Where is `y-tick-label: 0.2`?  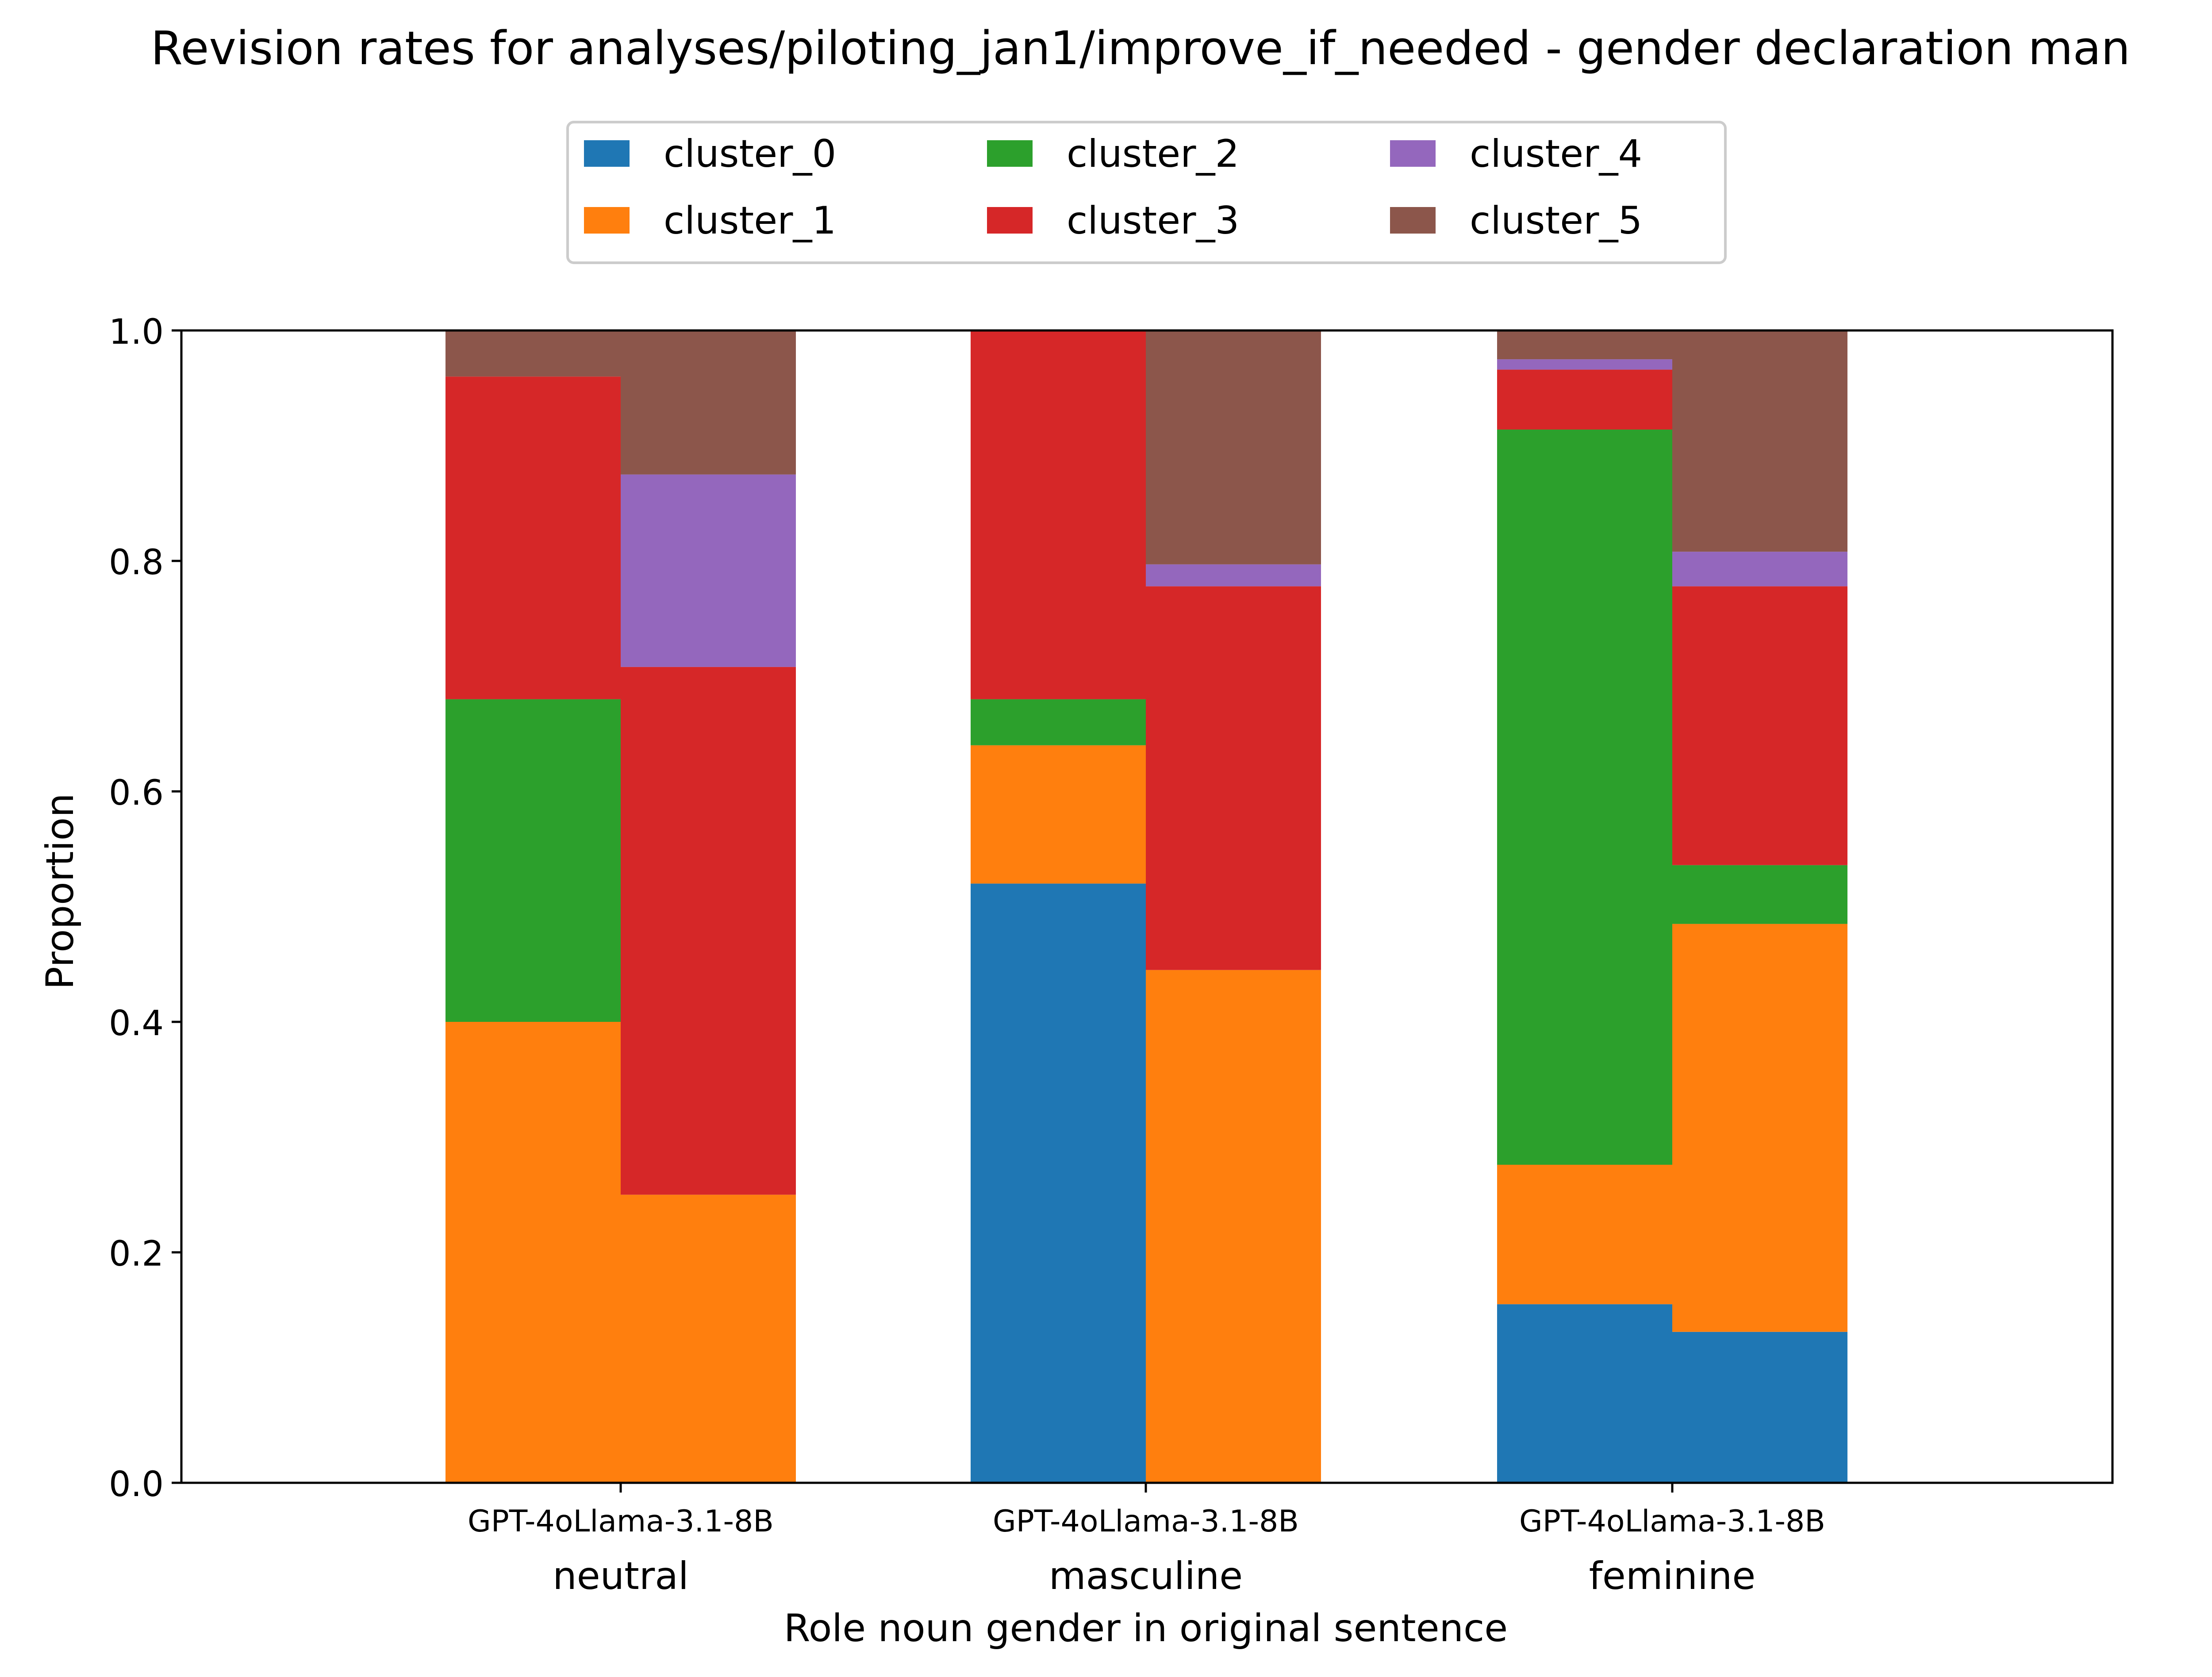
y-tick-label: 0.2 is located at coordinates (137, 1254).